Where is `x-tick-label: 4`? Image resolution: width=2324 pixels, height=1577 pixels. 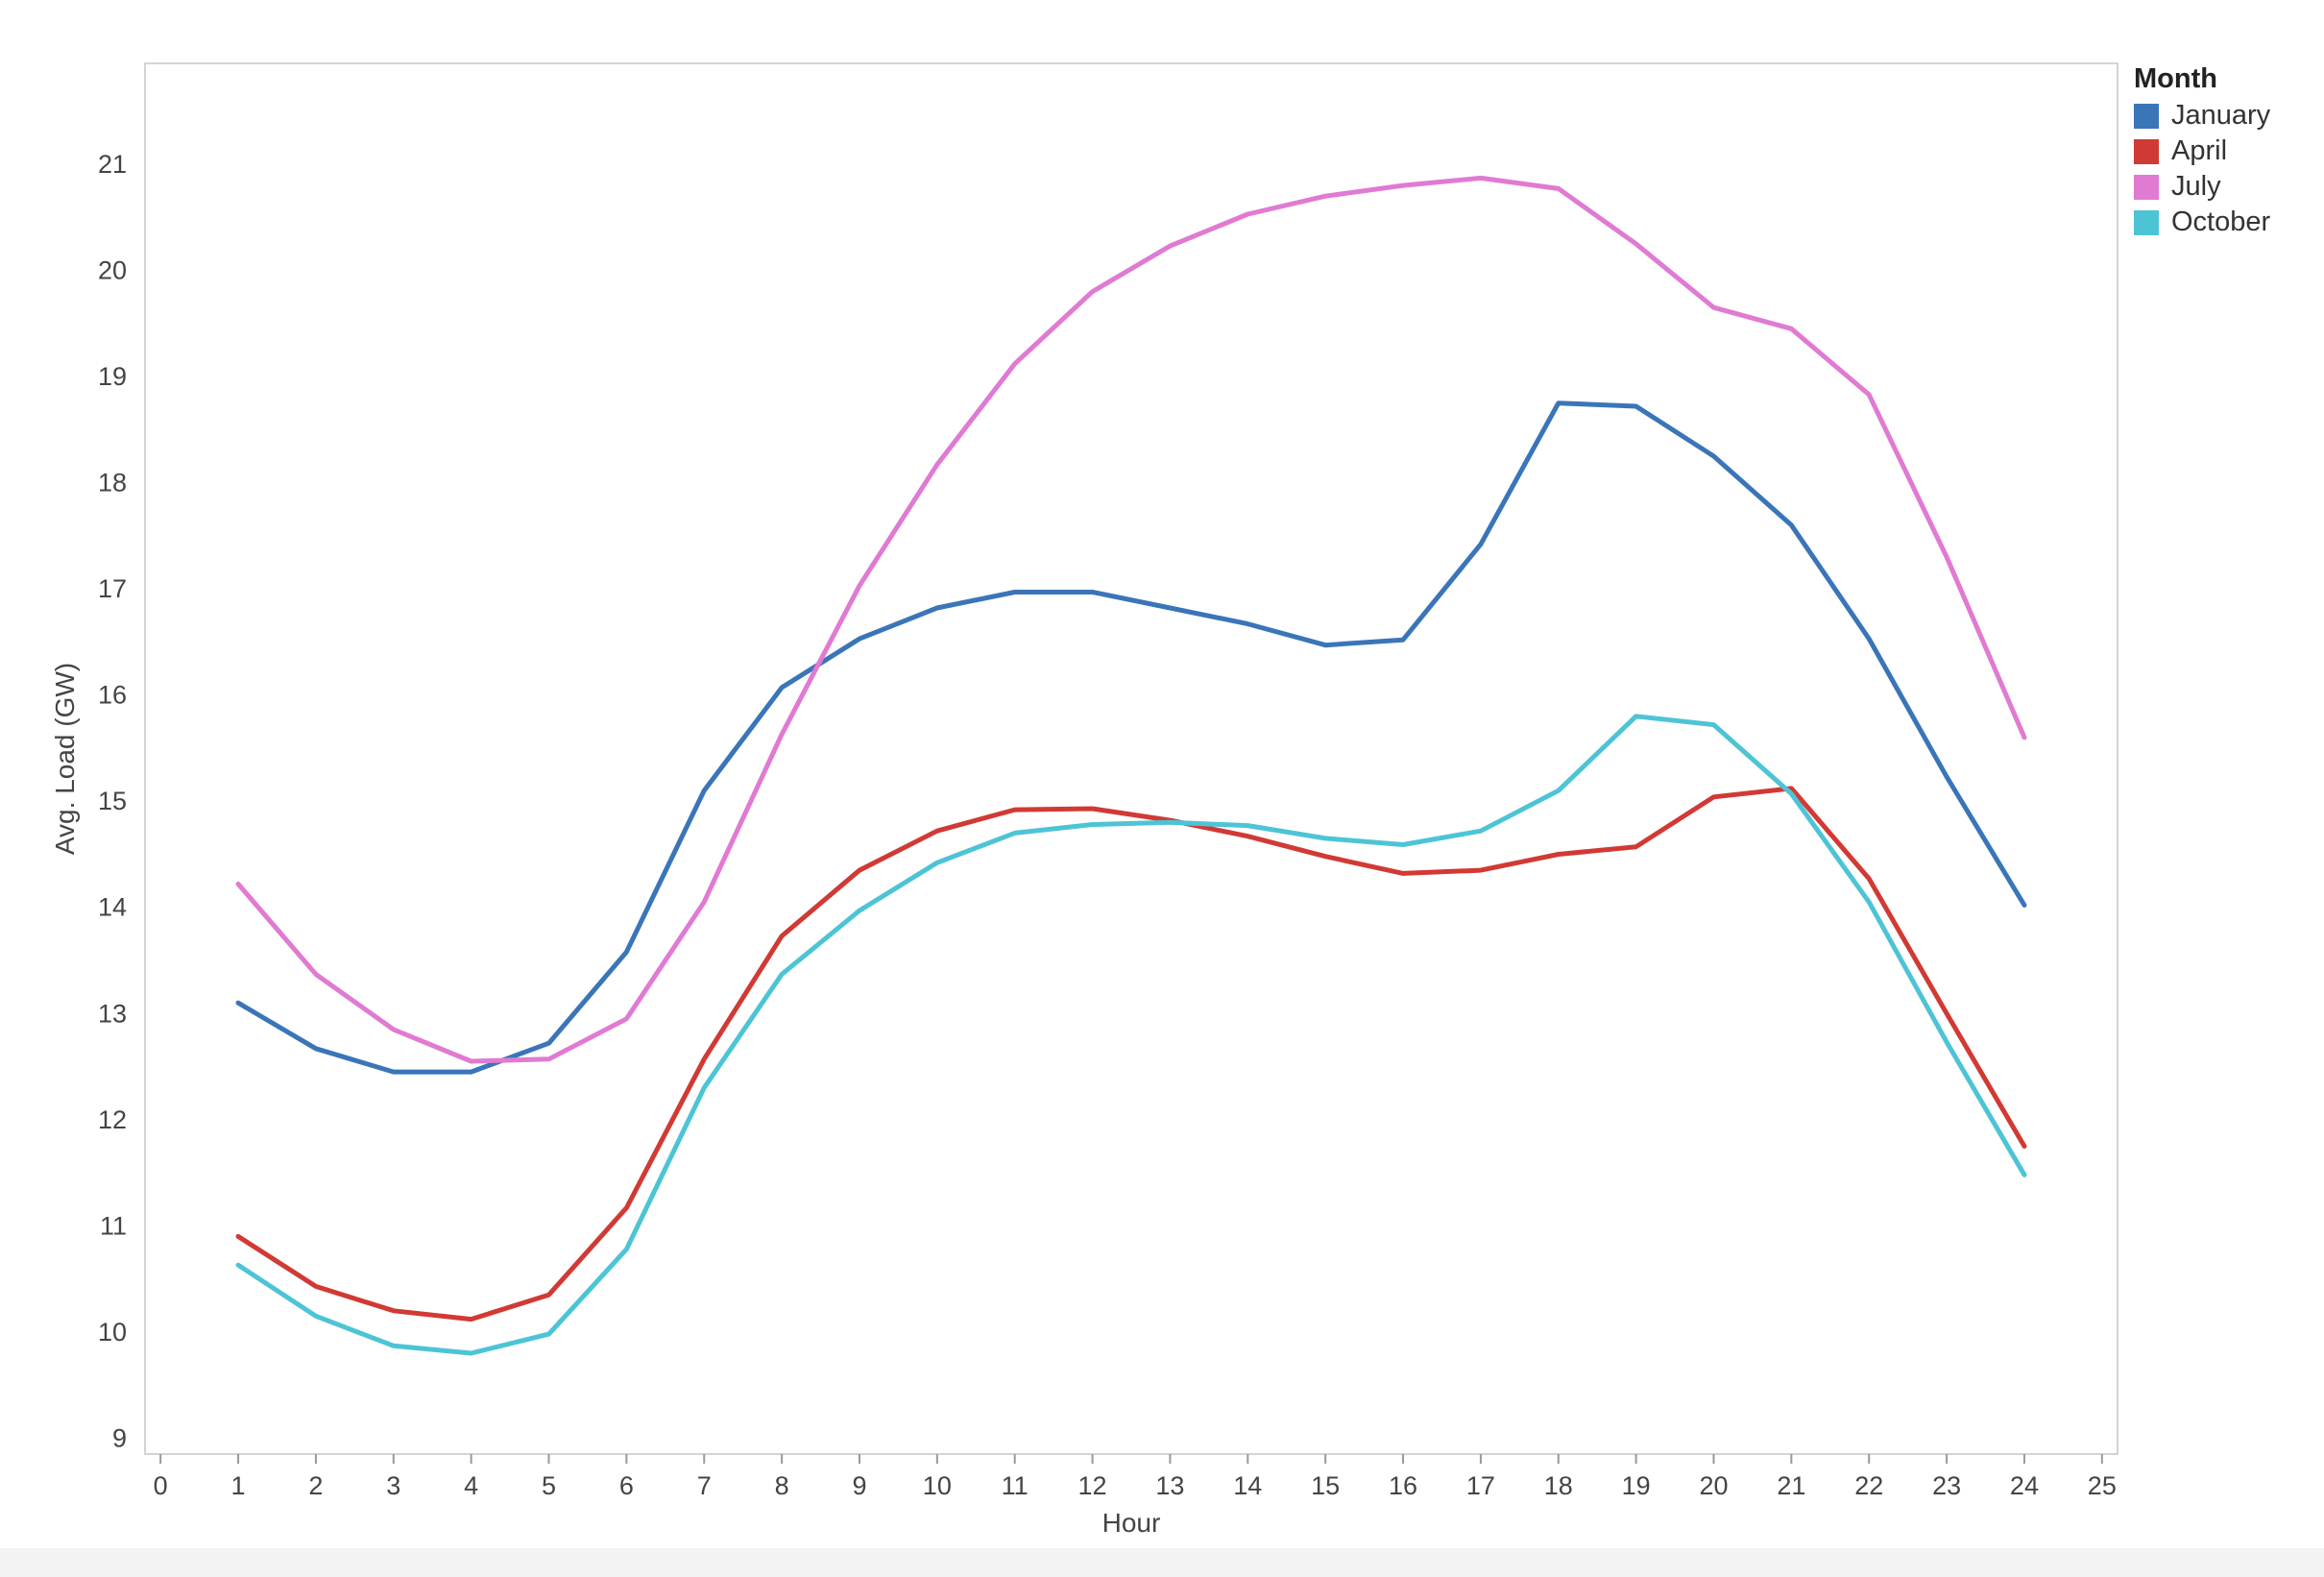
x-tick-label: 4 is located at coordinates (471, 1485).